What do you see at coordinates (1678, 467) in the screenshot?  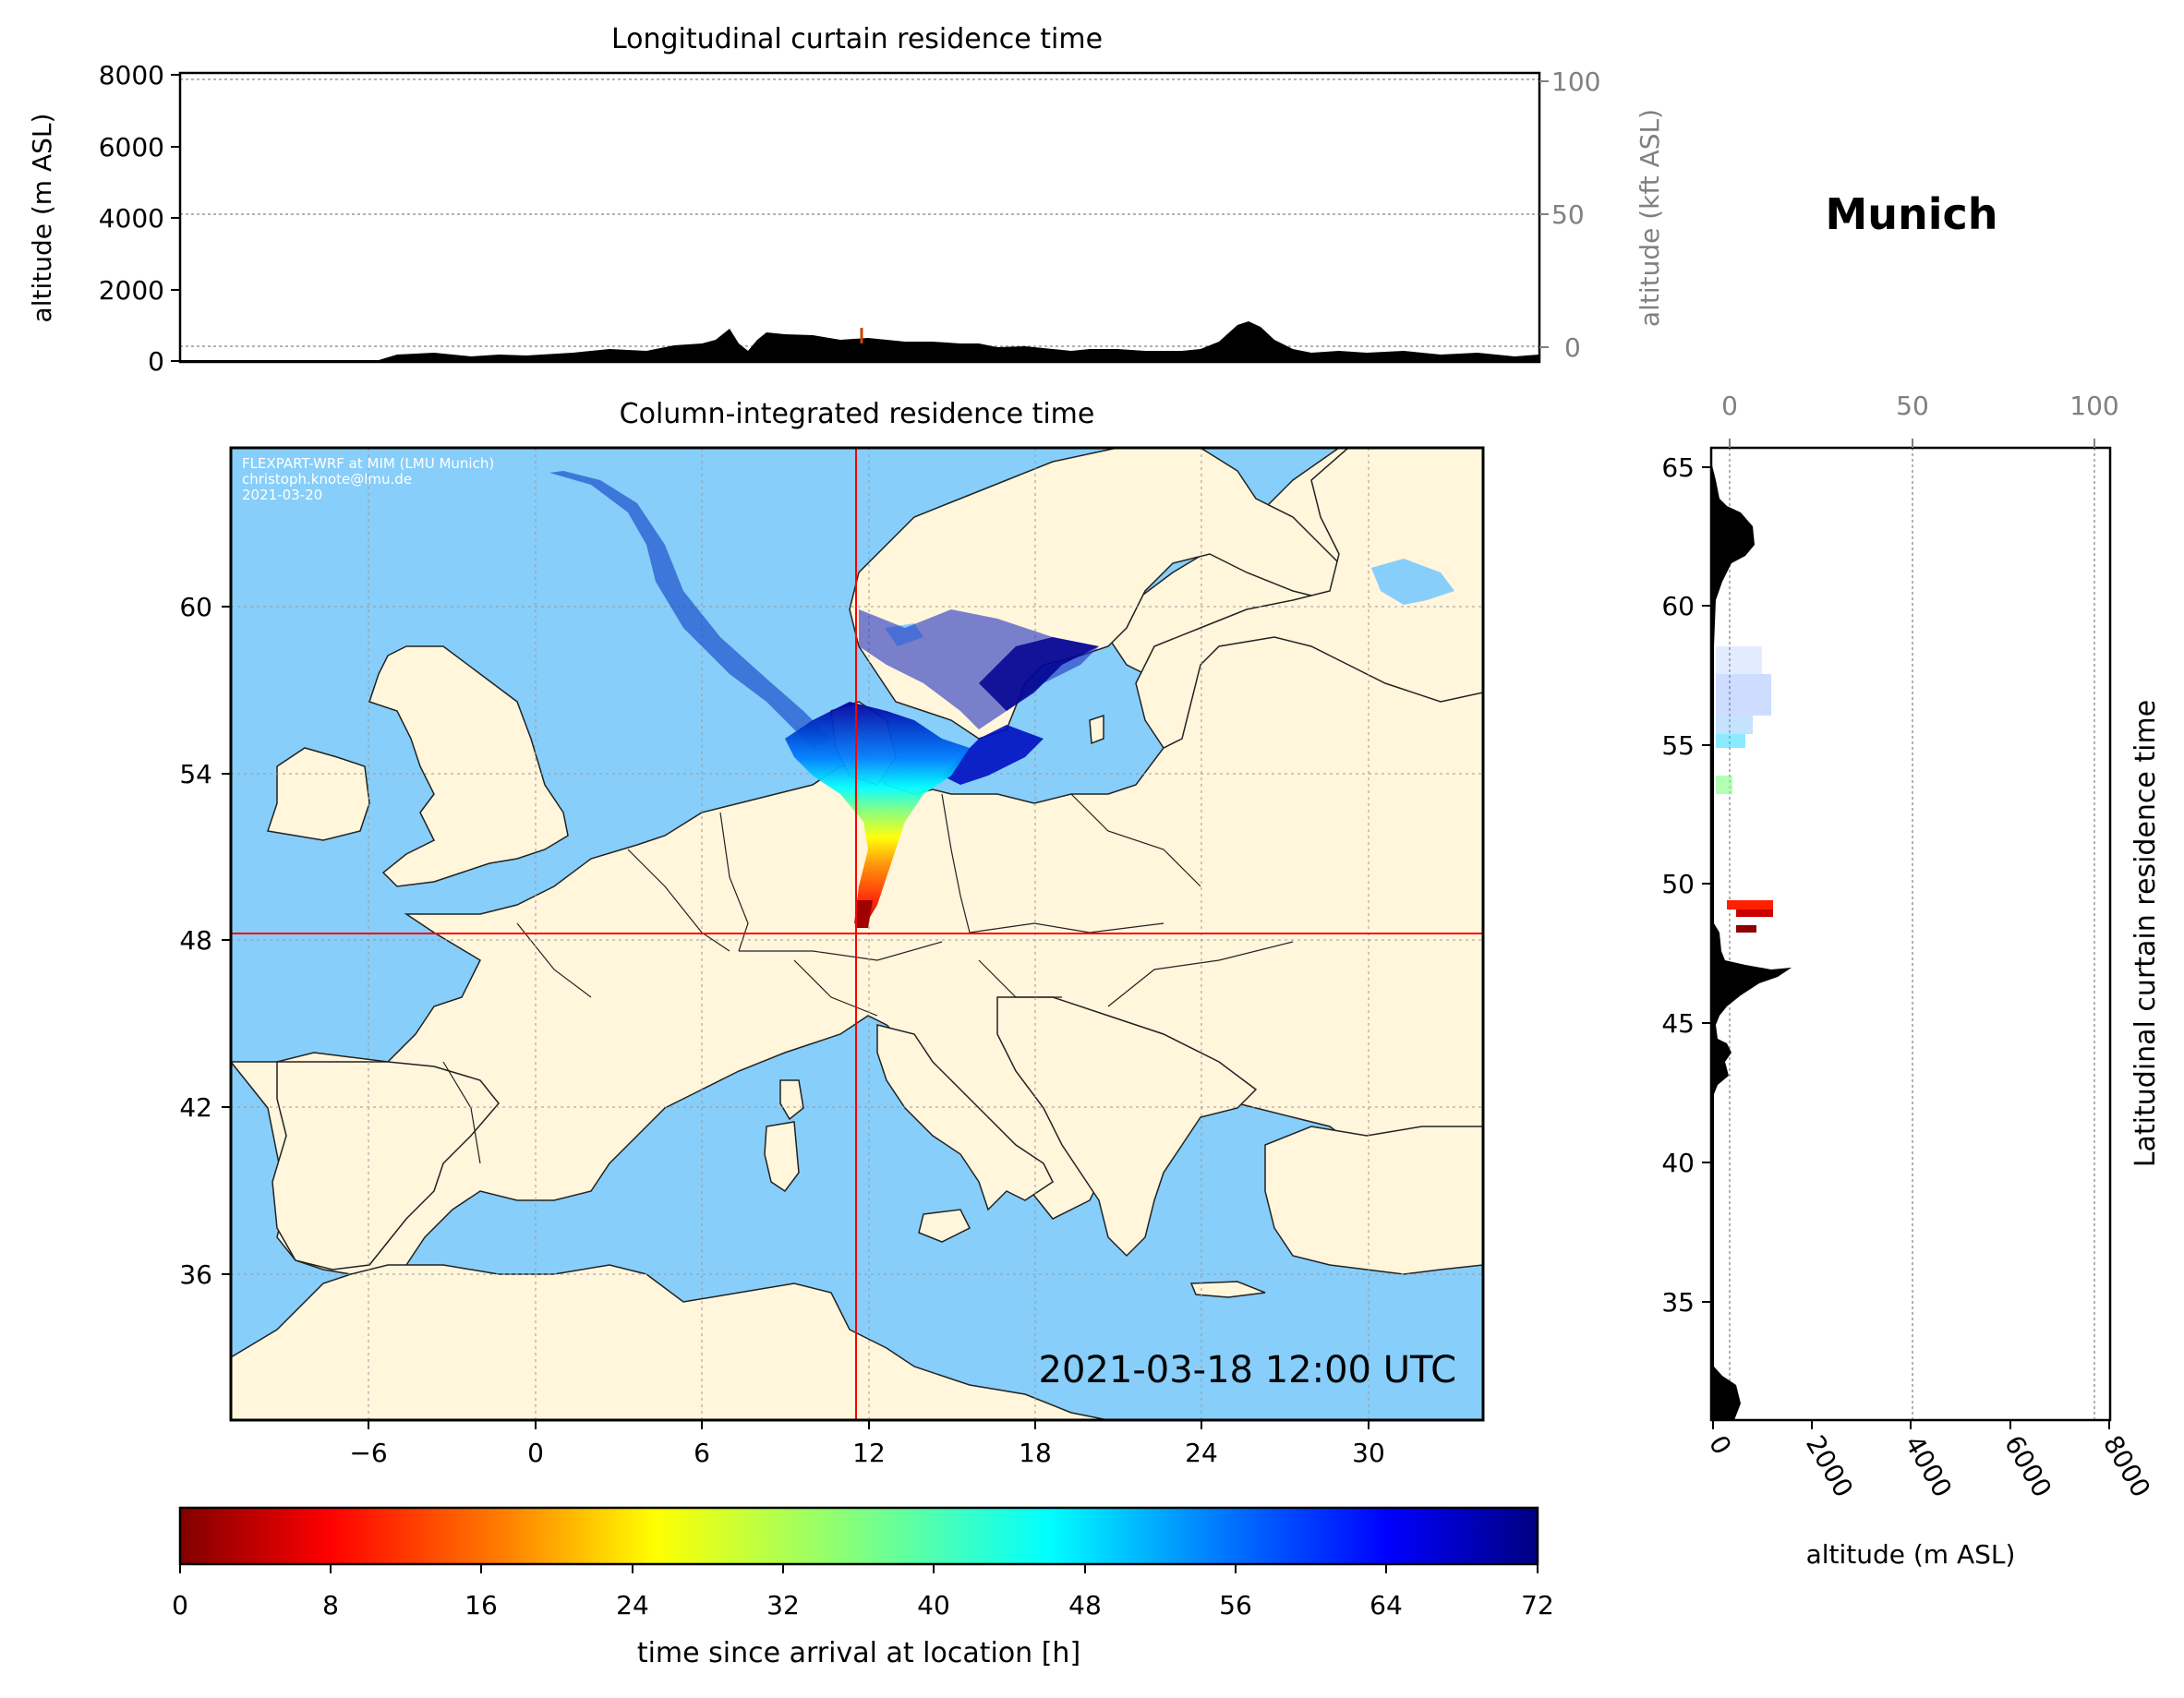 I see `right-ytick-65: 65` at bounding box center [1678, 467].